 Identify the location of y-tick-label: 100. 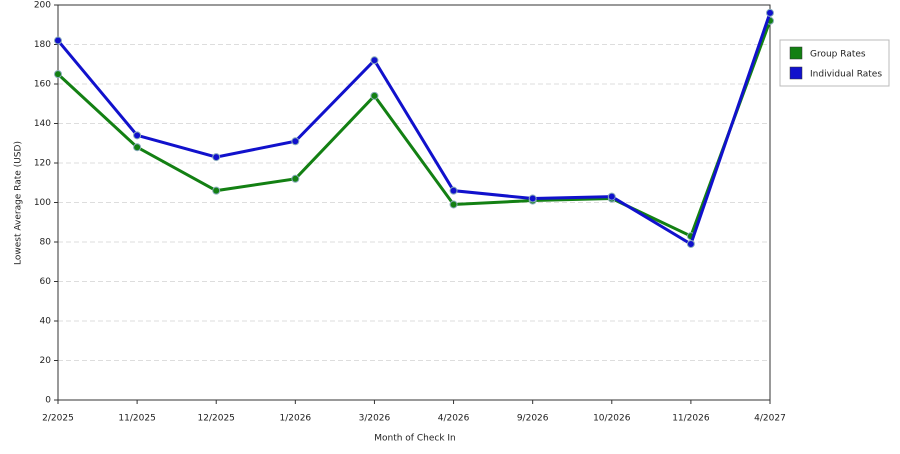
(42, 203).